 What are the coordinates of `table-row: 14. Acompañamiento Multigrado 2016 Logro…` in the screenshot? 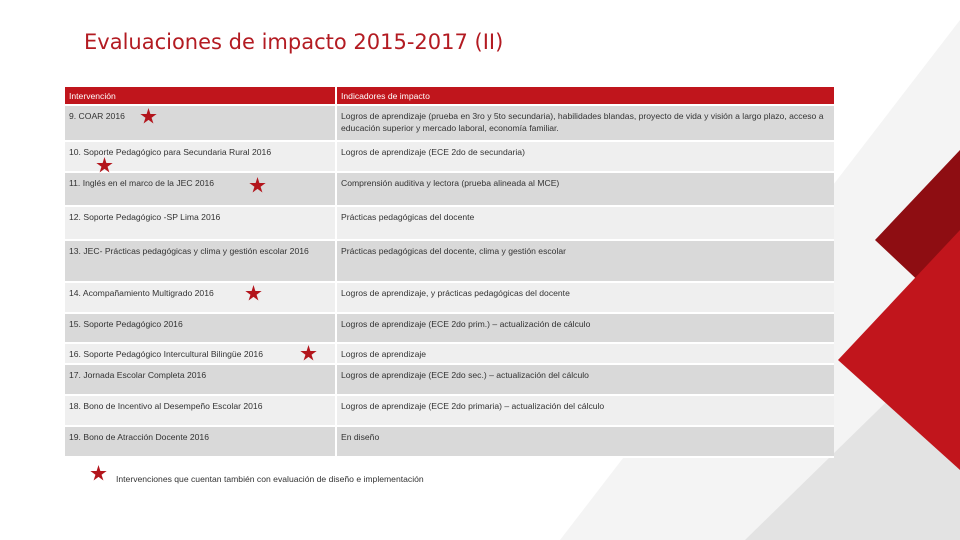 It's located at (449, 298).